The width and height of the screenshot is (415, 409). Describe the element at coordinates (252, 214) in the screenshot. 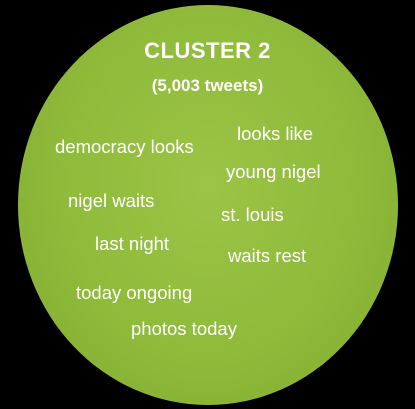

I see `phrase-st-louis: st. louis` at that location.